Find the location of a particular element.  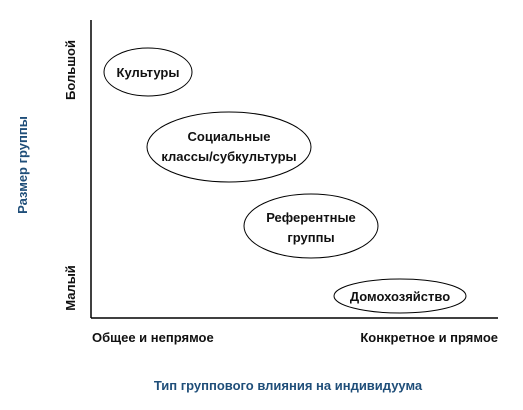

node-social-classes-label-line1: Социальные is located at coordinates (229, 136).